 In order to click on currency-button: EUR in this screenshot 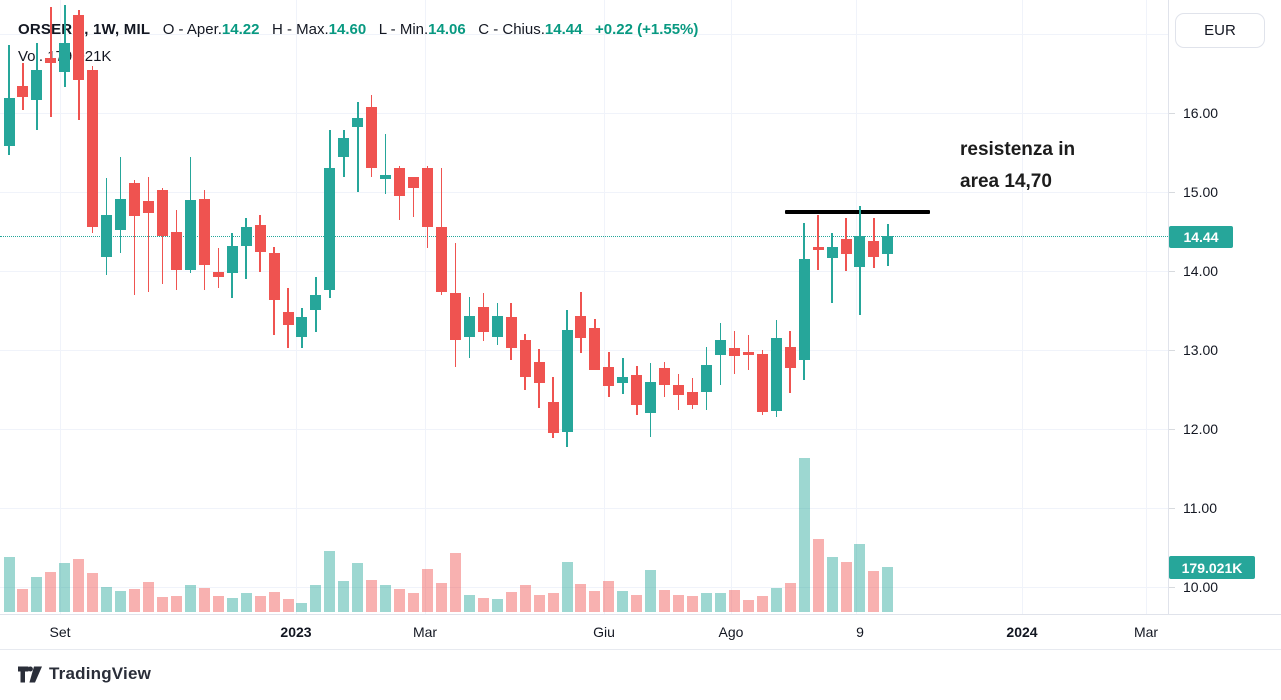, I will do `click(1220, 30)`.